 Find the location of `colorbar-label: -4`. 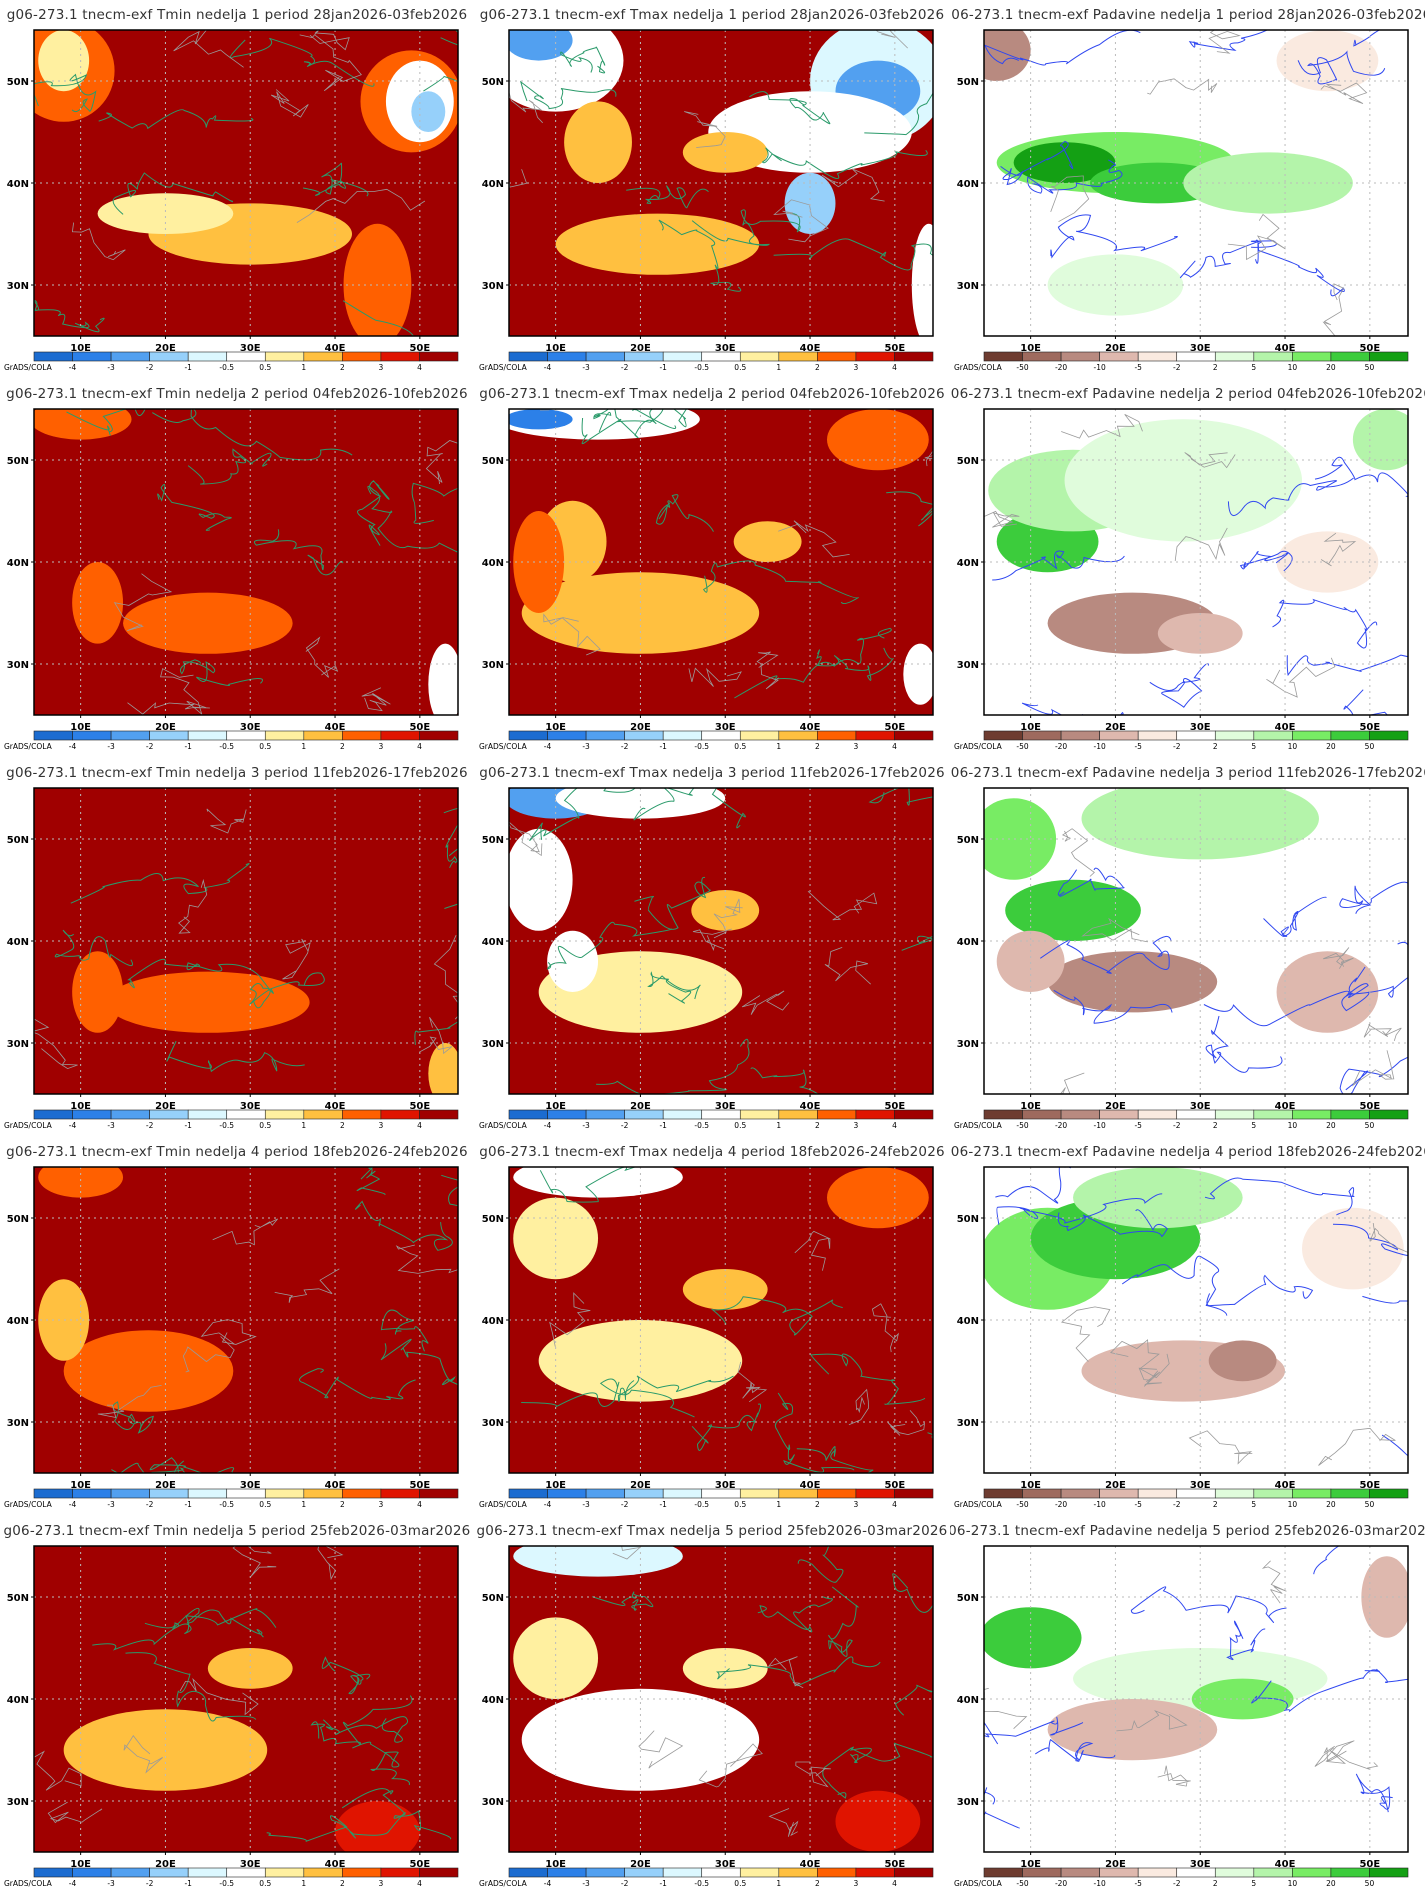

colorbar-label: -4 is located at coordinates (73, 1883).